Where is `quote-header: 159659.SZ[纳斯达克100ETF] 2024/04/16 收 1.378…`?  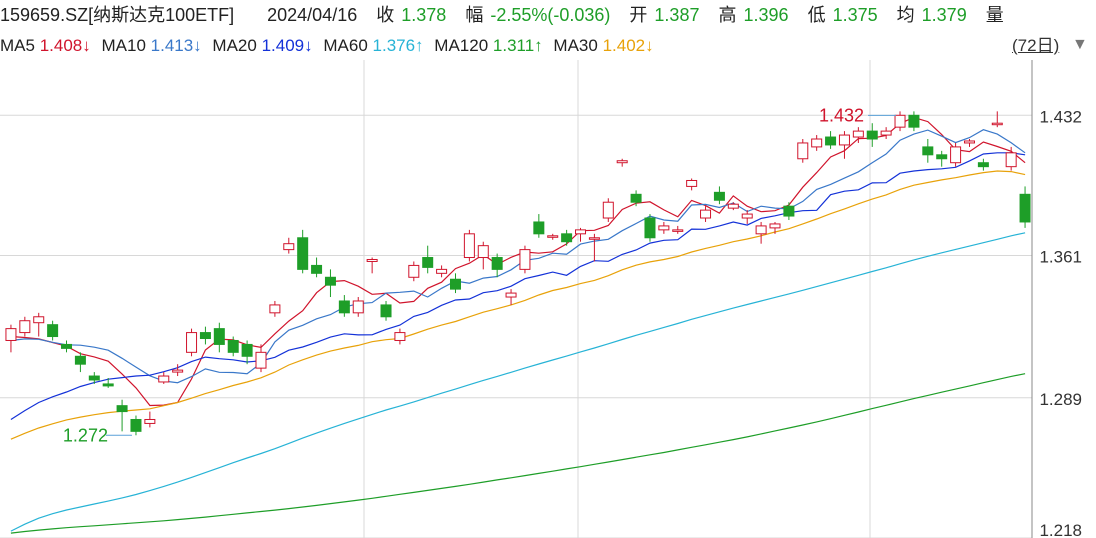
quote-header: 159659.SZ[纳斯达克100ETF] 2024/04/16 收 1.378… is located at coordinates (502, 15).